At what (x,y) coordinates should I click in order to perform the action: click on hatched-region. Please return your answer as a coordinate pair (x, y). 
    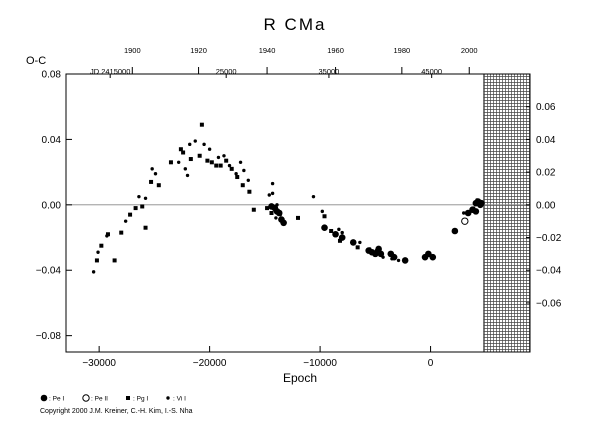
    Looking at the image, I should click on (507, 213).